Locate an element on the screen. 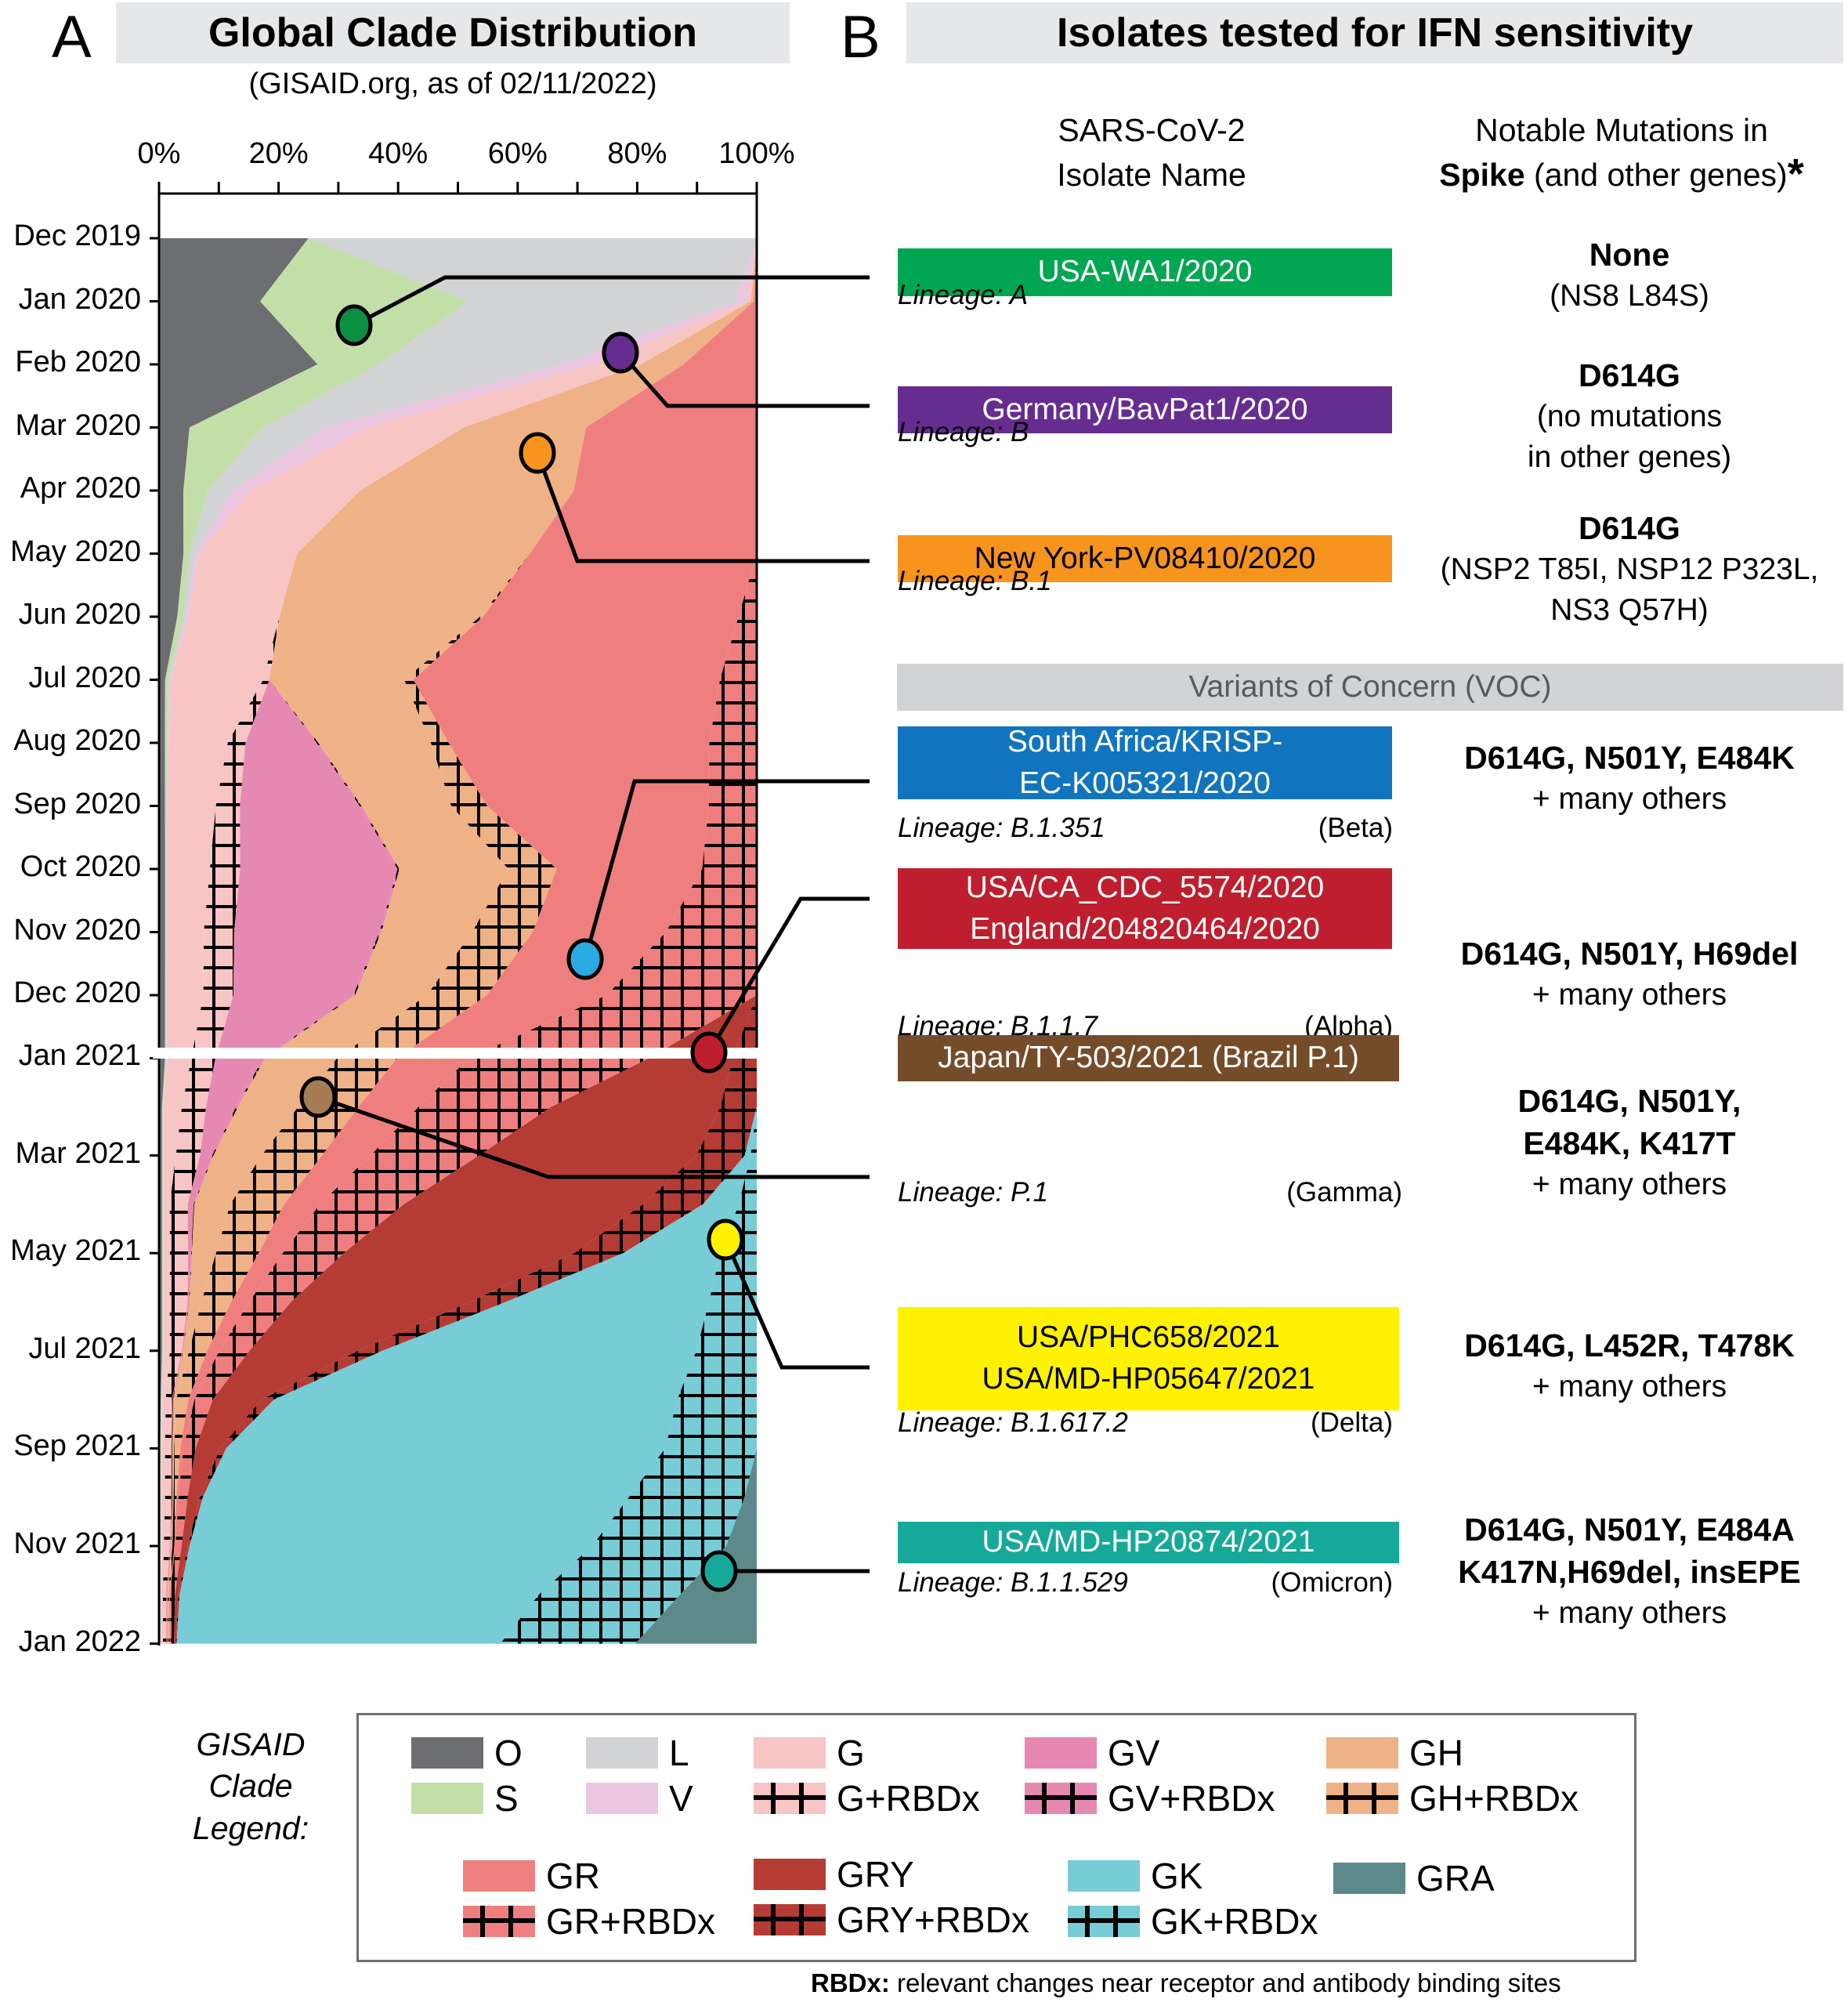  area-gr is located at coordinates (319, 1351).